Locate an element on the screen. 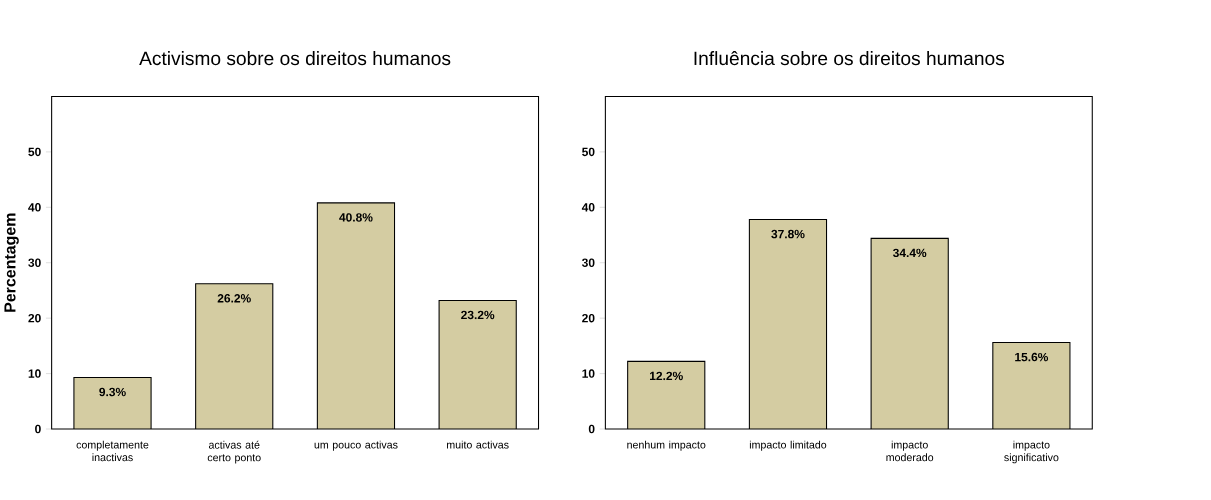 This screenshot has width=1211, height=500. x-tick-label: impacto limitado is located at coordinates (788, 445).